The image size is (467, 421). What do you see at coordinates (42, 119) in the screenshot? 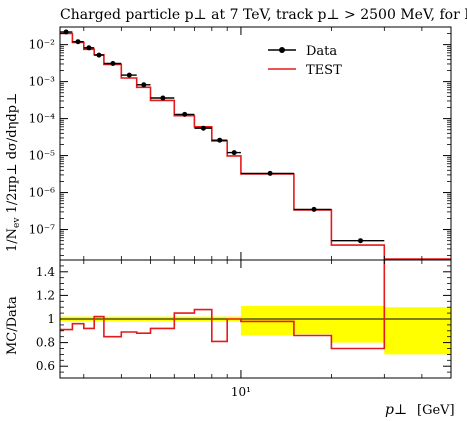
I see `y-tick-label: 10⁻⁴` at bounding box center [42, 119].